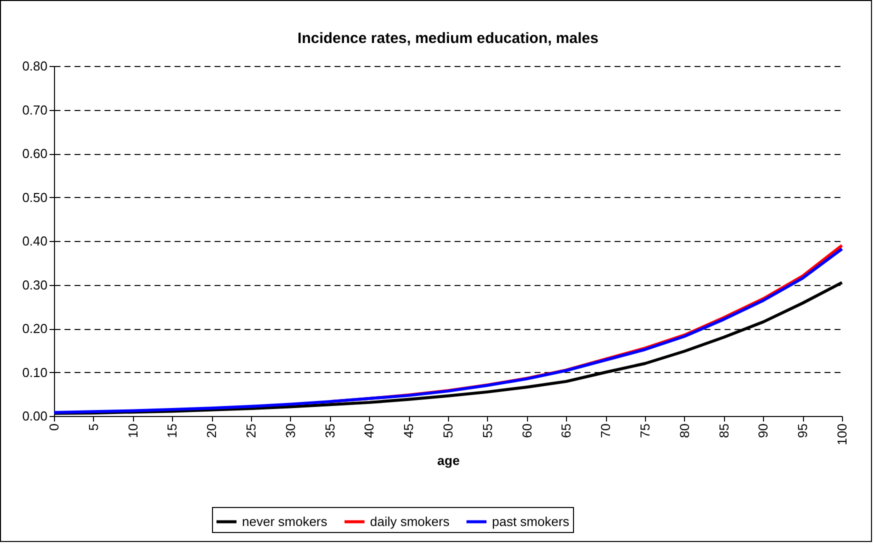 This screenshot has width=874, height=544. I want to click on y-tick-label: 0.10, so click(35, 372).